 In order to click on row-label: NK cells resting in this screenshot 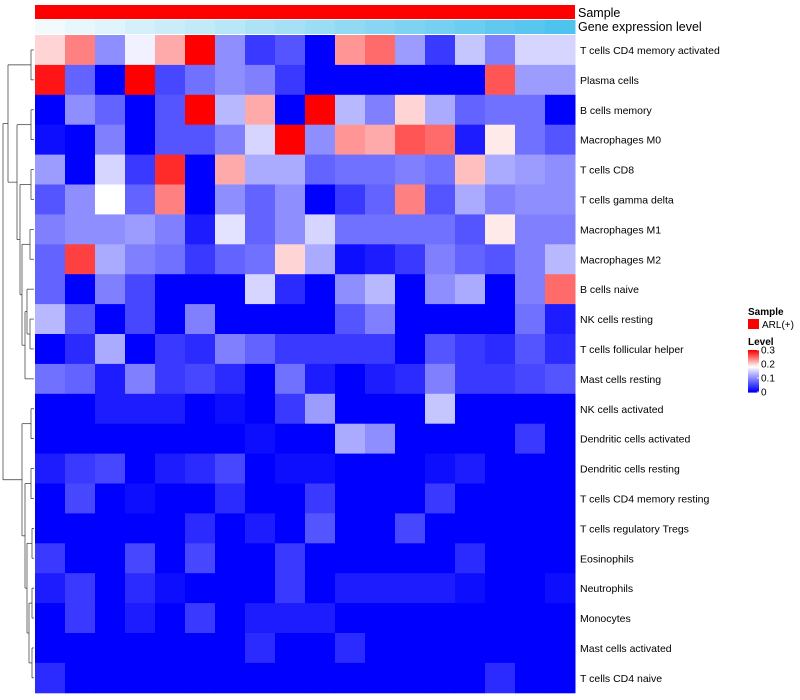, I will do `click(616, 320)`.